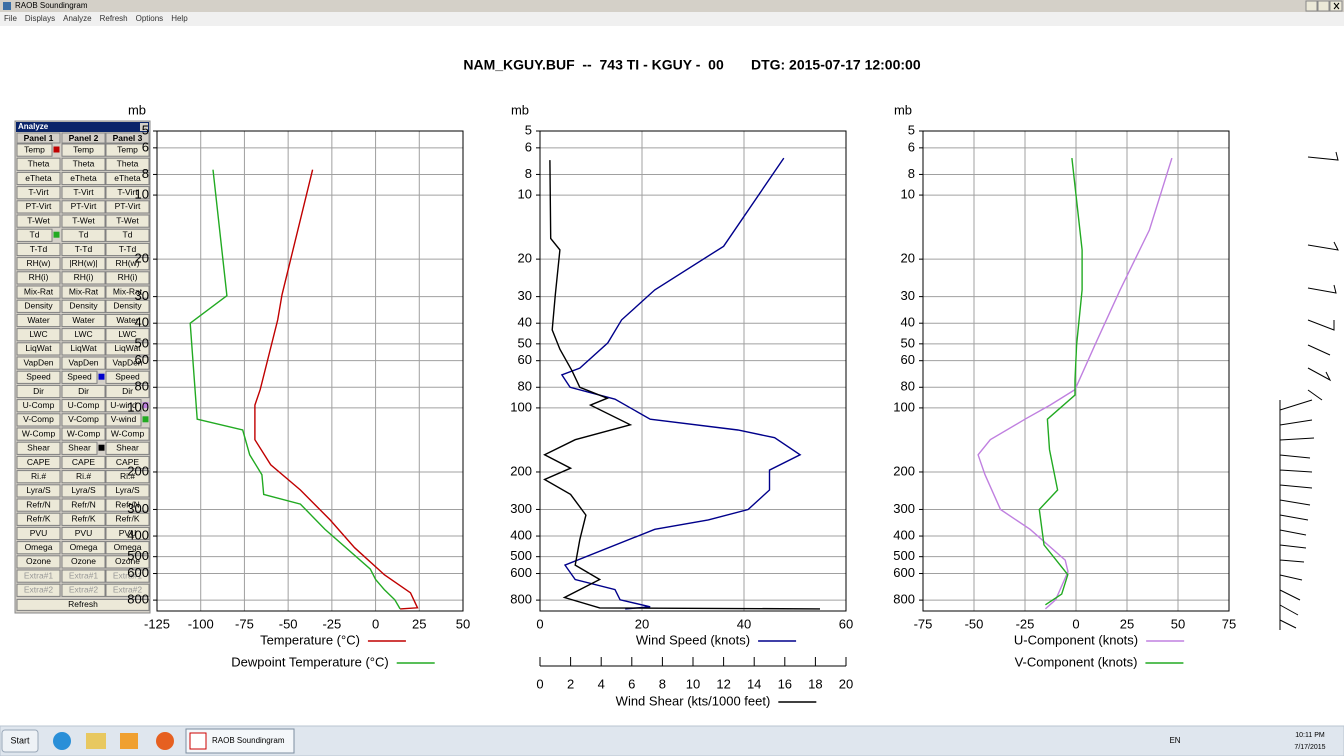 This screenshot has height=756, width=1344. What do you see at coordinates (129, 741) in the screenshot?
I see `media-icon` at bounding box center [129, 741].